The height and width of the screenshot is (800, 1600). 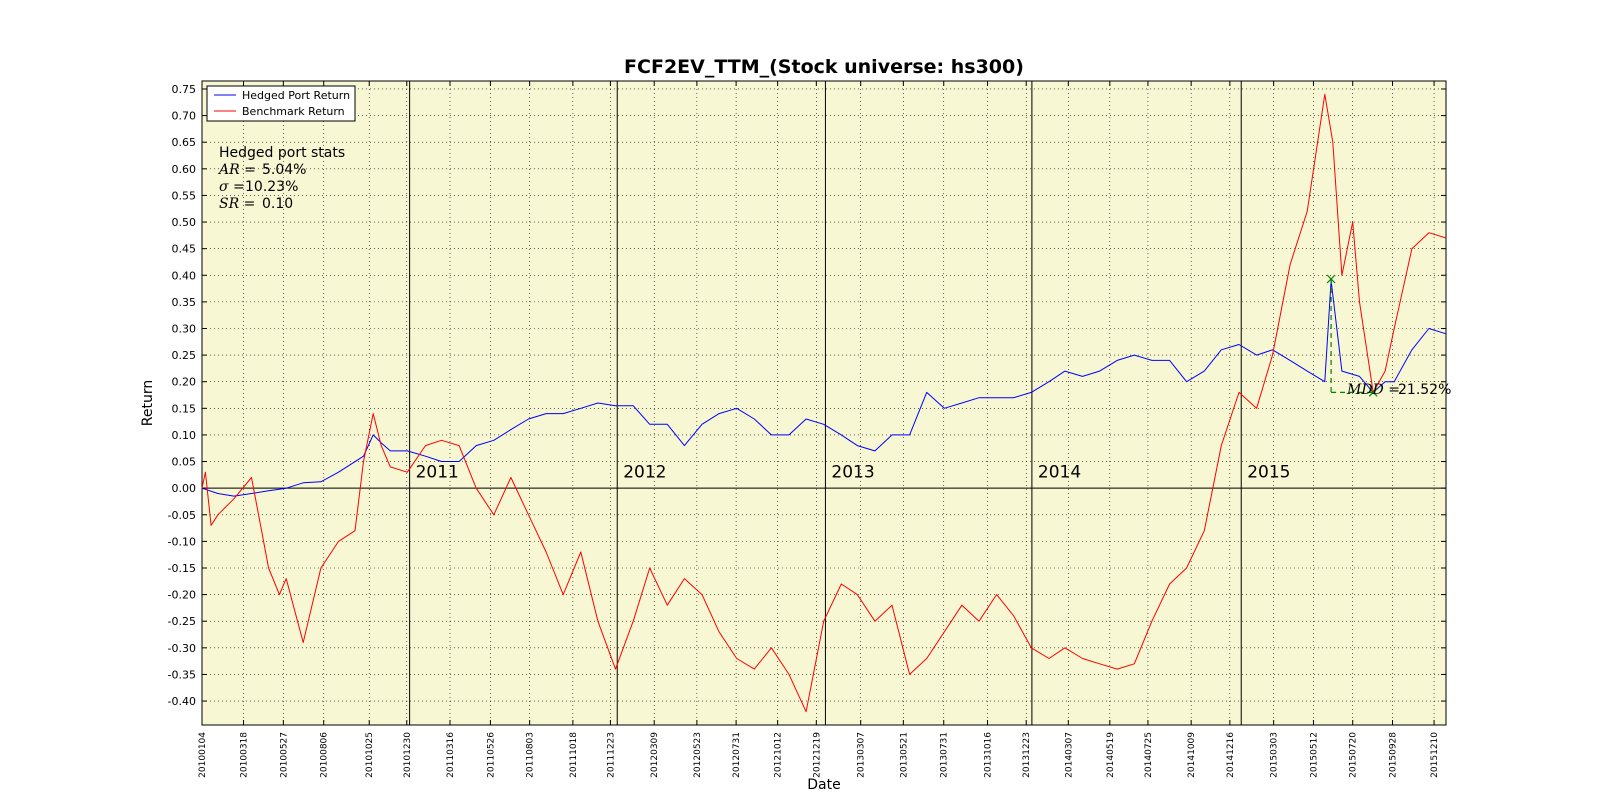 I want to click on x-tick-label: 20100527, so click(x=284, y=755).